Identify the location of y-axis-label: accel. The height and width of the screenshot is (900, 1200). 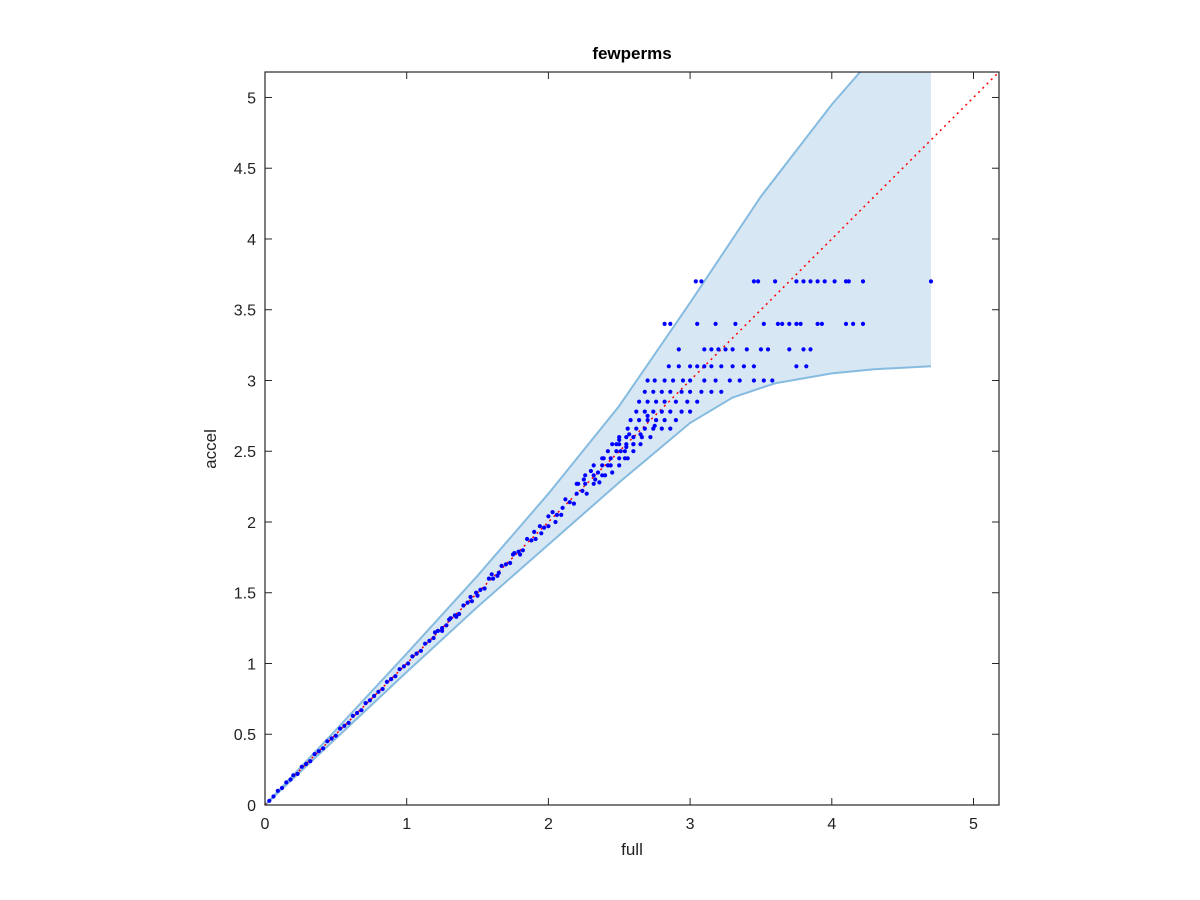
(210, 449).